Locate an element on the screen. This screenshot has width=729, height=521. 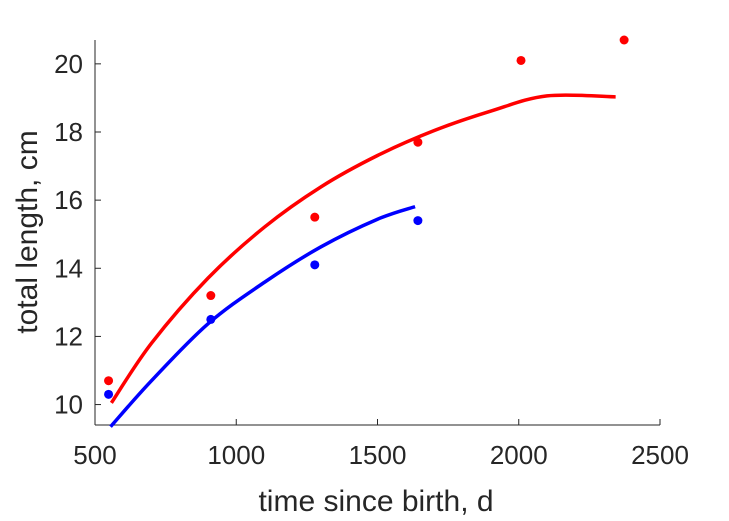
y-tick-label: 12 is located at coordinates (68, 336).